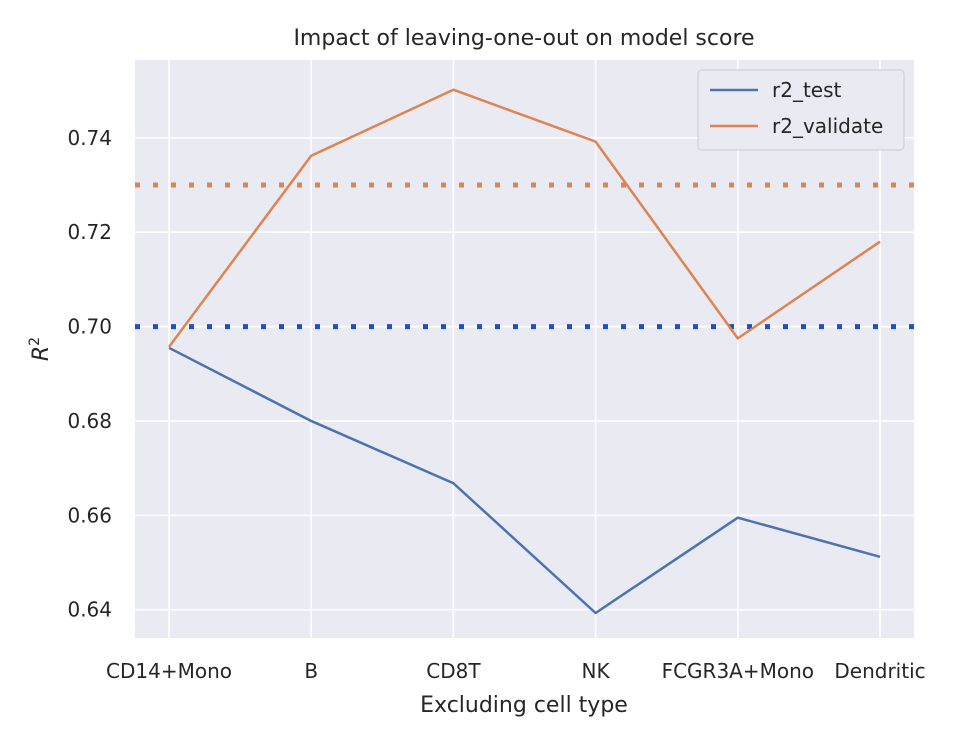 The height and width of the screenshot is (752, 962). Describe the element at coordinates (89, 327) in the screenshot. I see `y-tick-label: 0.70` at that location.